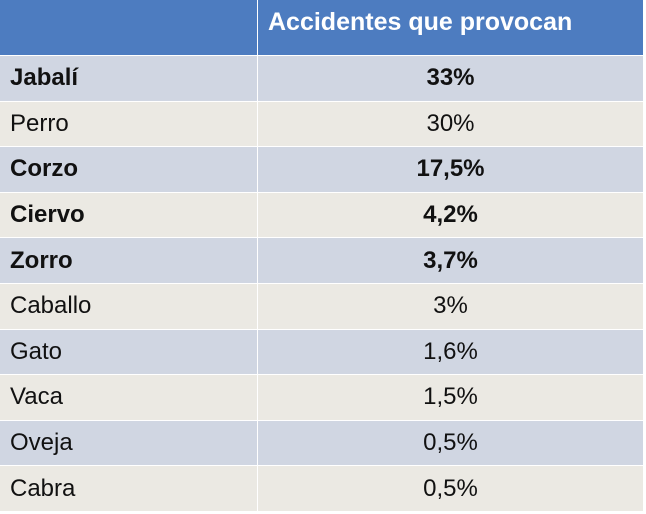  I want to click on animal-cell: Zorro, so click(128, 261).